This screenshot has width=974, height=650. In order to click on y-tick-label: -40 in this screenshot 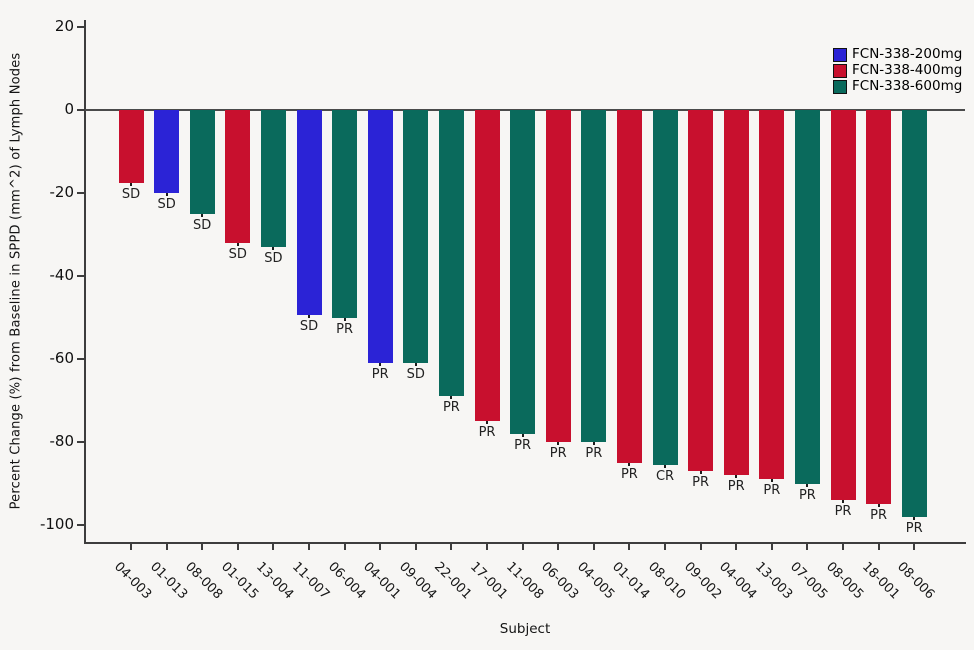, I will do `click(62, 275)`.